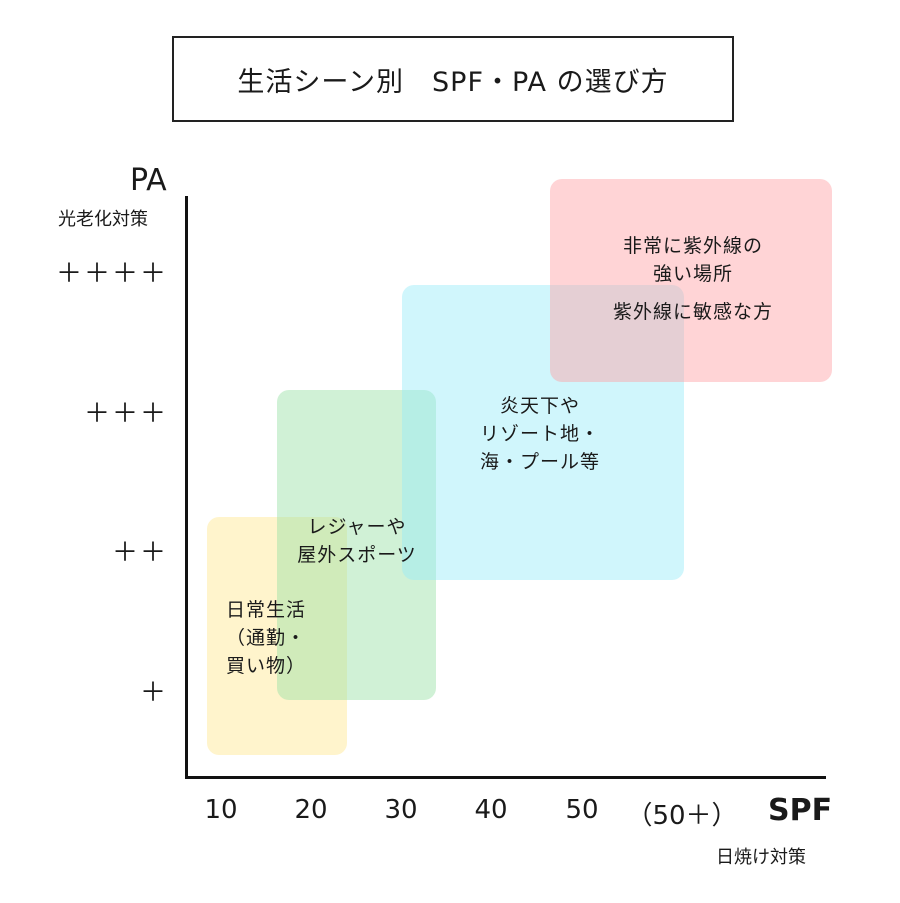 Image resolution: width=900 pixels, height=903 pixels. What do you see at coordinates (111, 274) in the screenshot?
I see `y-tick-pa4: ＋＋＋＋` at bounding box center [111, 274].